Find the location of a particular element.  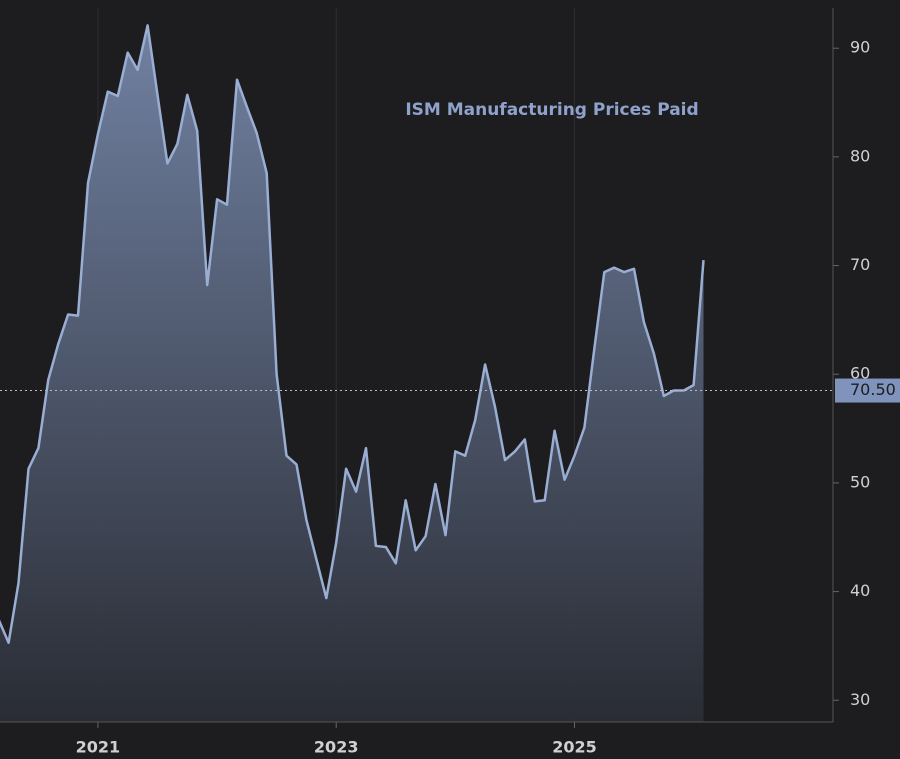

y-tick-label: 60 is located at coordinates (860, 373).